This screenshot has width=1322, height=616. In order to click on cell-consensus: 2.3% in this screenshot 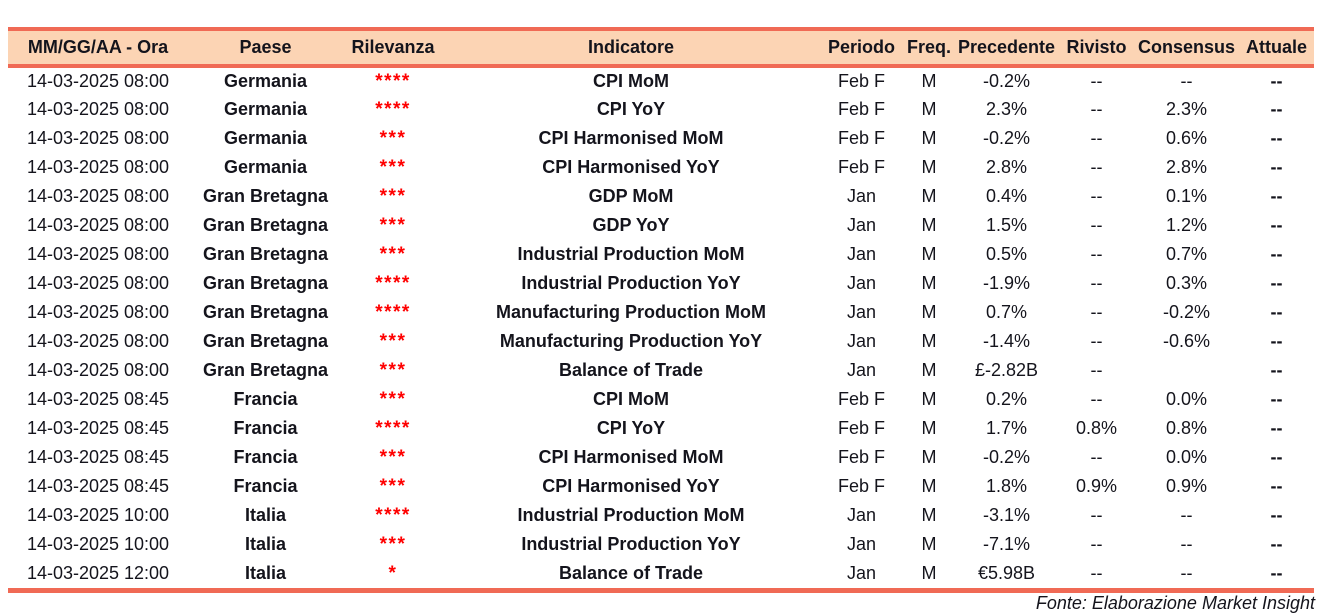, I will do `click(1186, 109)`.